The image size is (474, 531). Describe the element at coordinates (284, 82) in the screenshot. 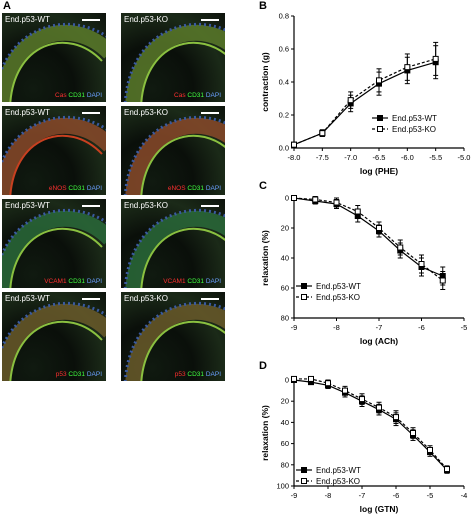

I see `y-tick-label: 0.4` at that location.